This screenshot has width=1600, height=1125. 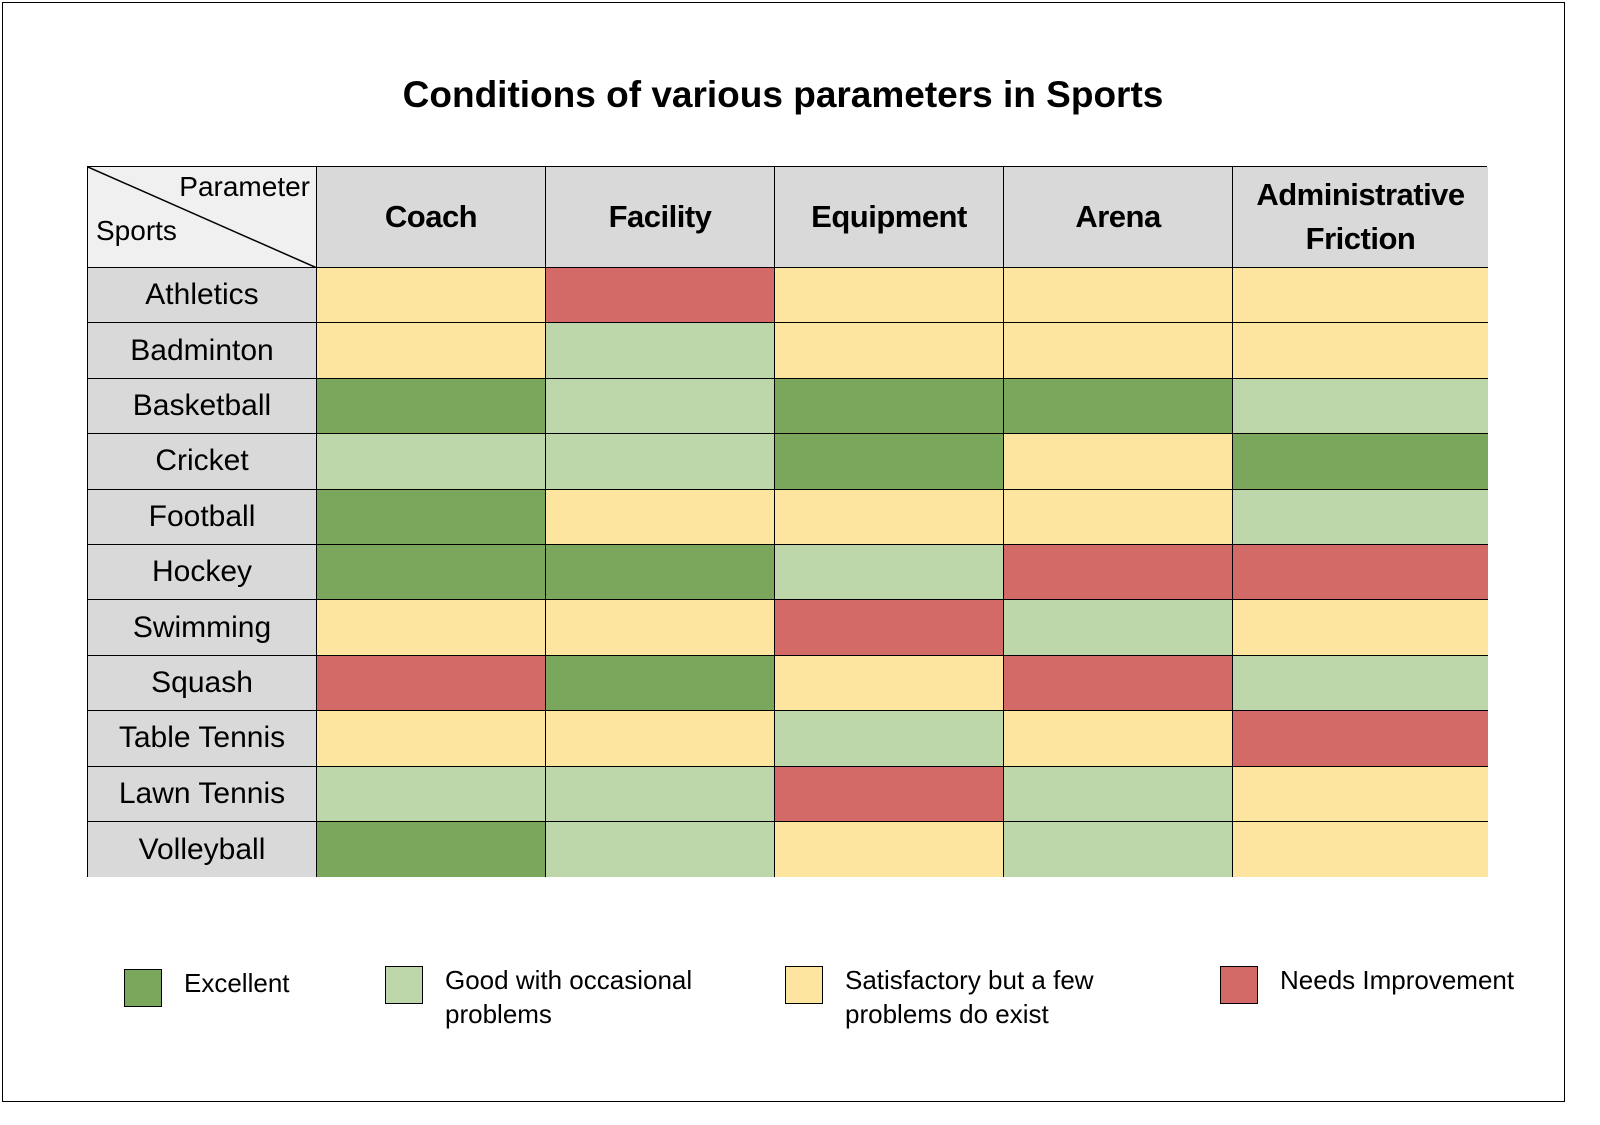 What do you see at coordinates (202, 794) in the screenshot?
I see `row-header: Lawn Tennis` at bounding box center [202, 794].